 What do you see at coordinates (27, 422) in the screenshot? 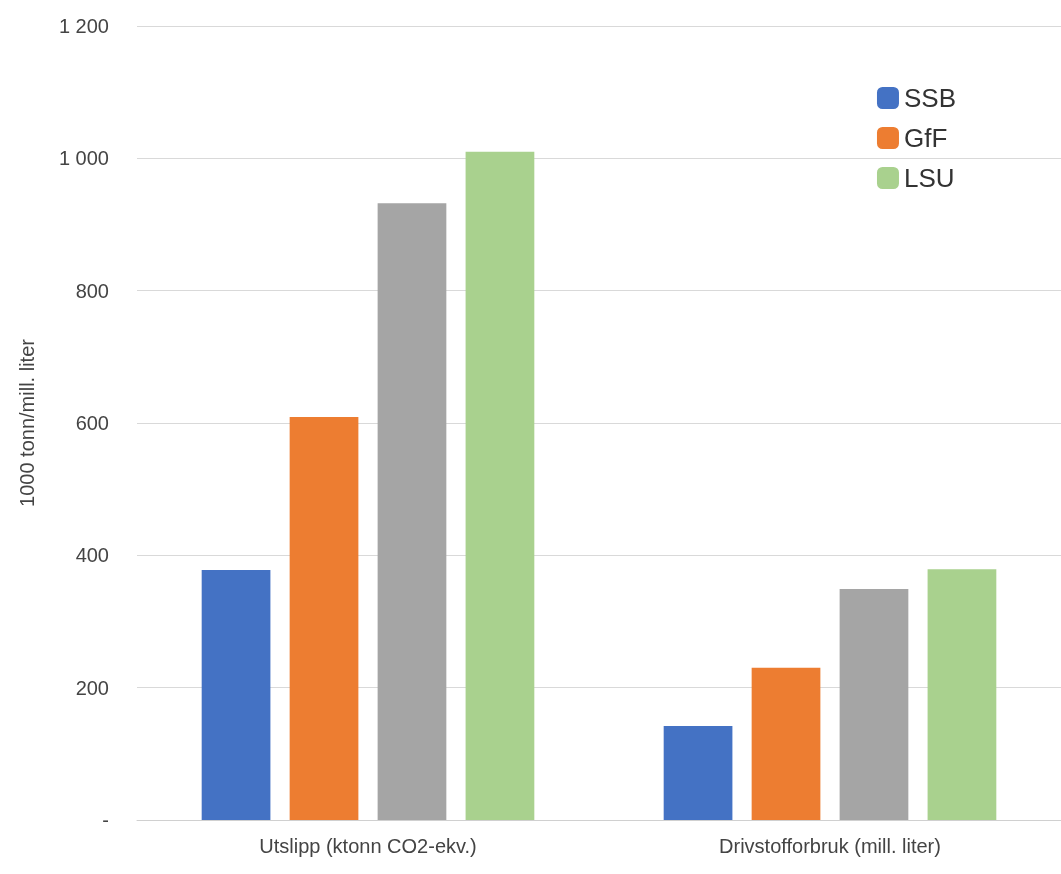
I see `y-axis-title: 1000 tonn/mill. liter` at bounding box center [27, 422].